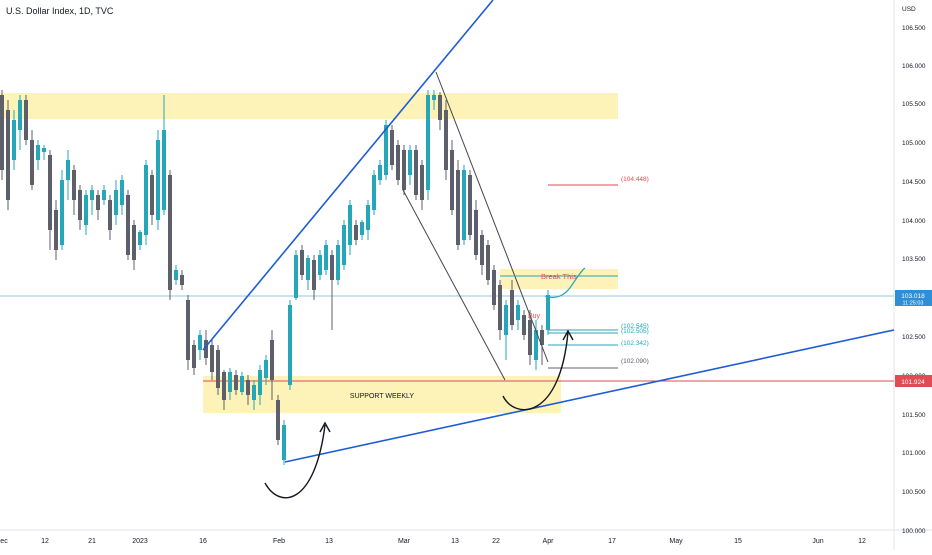 The width and height of the screenshot is (932, 555). Describe the element at coordinates (4, 541) in the screenshot. I see `x-tick-label: ec` at that location.